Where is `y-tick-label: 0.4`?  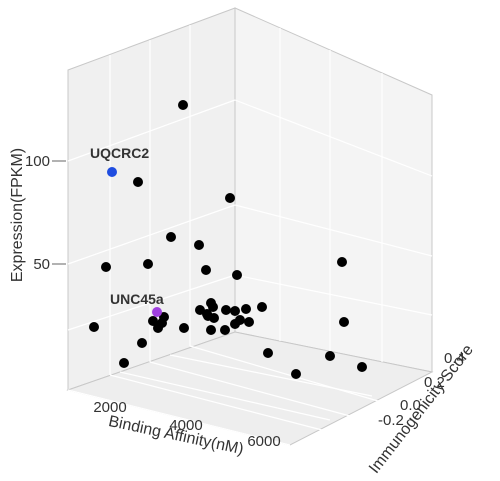 y-tick-label: 0.4 is located at coordinates (454, 358).